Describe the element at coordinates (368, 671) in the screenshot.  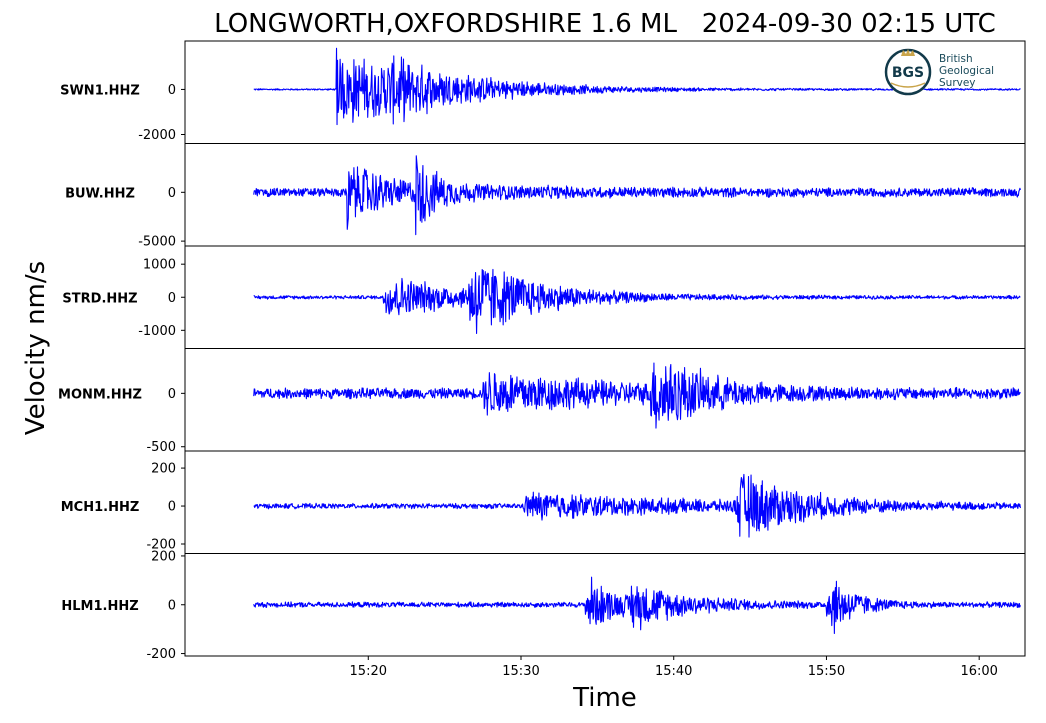
I see `x-tick-label: 15:20` at that location.